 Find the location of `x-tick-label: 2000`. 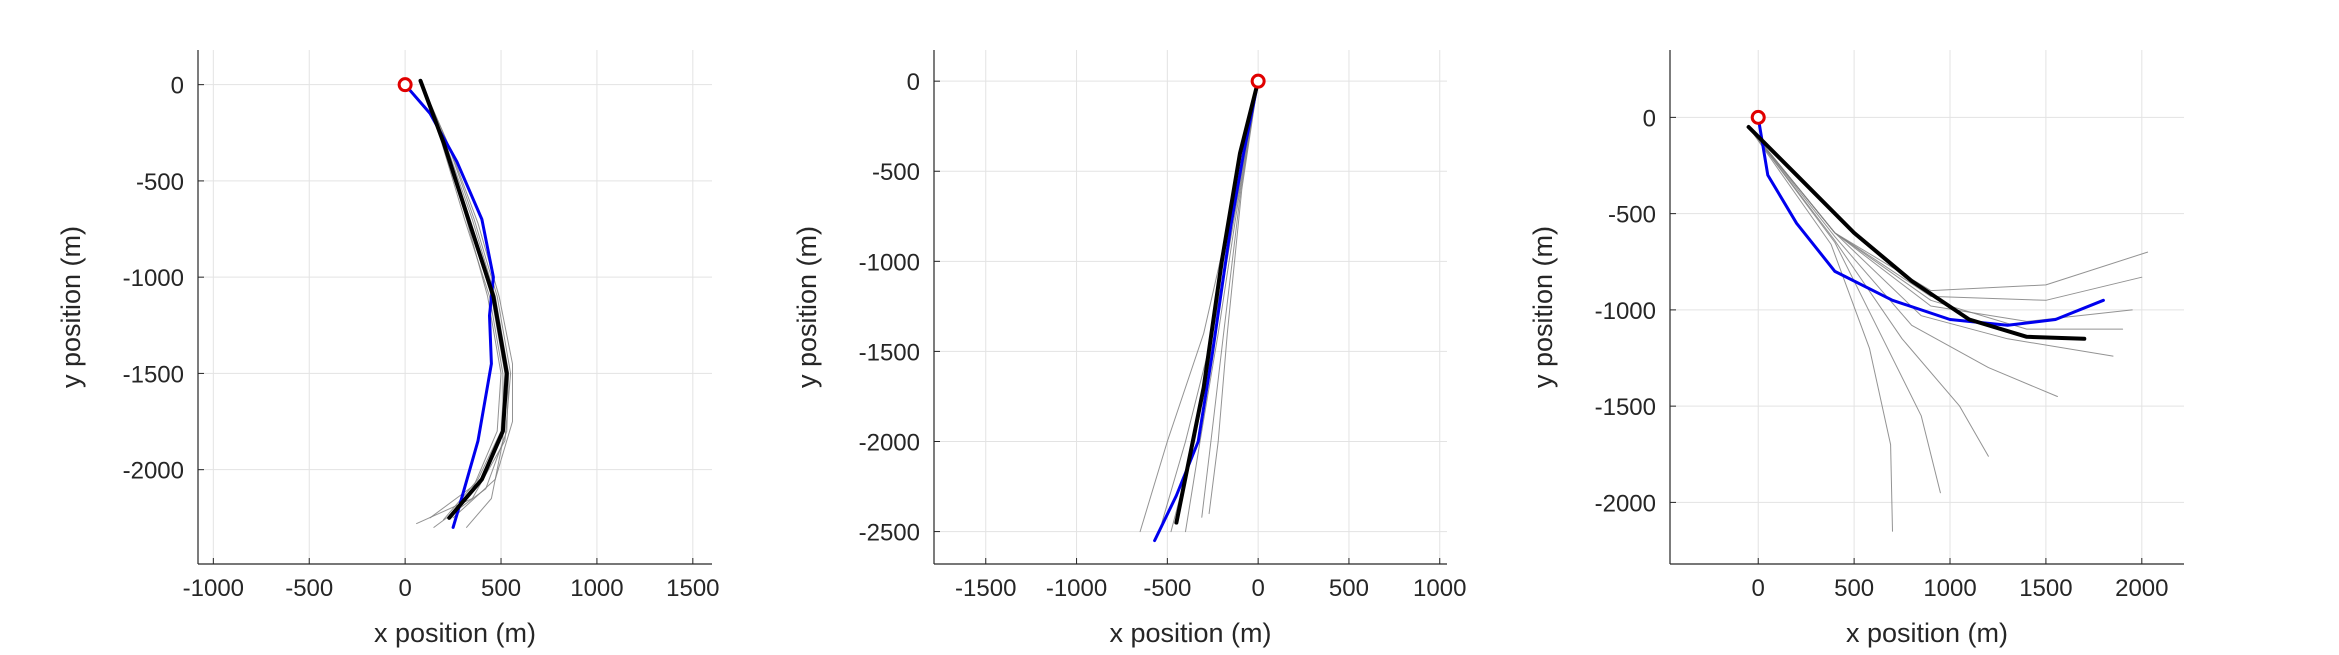

x-tick-label: 2000 is located at coordinates (2141, 588).